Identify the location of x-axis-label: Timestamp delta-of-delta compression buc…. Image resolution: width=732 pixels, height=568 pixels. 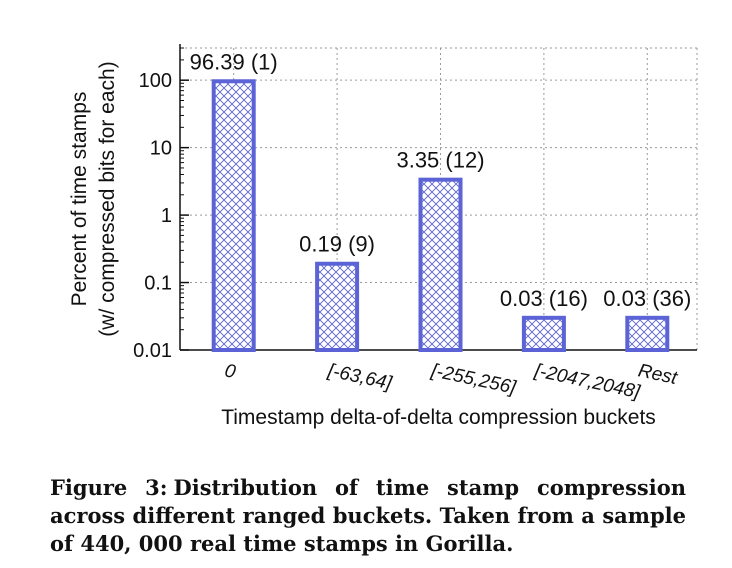
(438, 417).